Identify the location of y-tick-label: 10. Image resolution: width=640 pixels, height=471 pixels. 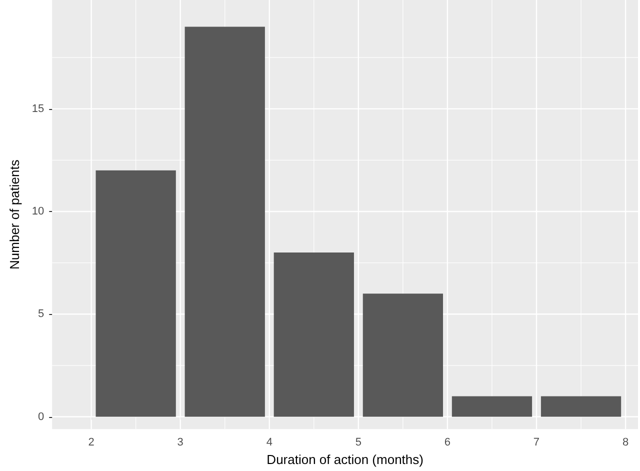
(38, 211).